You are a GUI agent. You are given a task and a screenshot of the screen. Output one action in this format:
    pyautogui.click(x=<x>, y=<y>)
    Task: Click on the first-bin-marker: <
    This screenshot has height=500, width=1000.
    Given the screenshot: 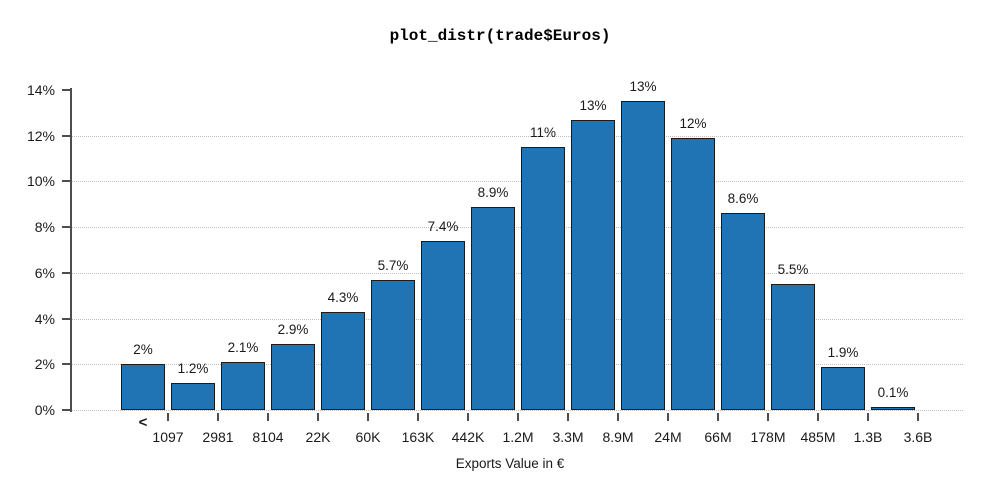 What is the action you would take?
    pyautogui.click(x=143, y=422)
    